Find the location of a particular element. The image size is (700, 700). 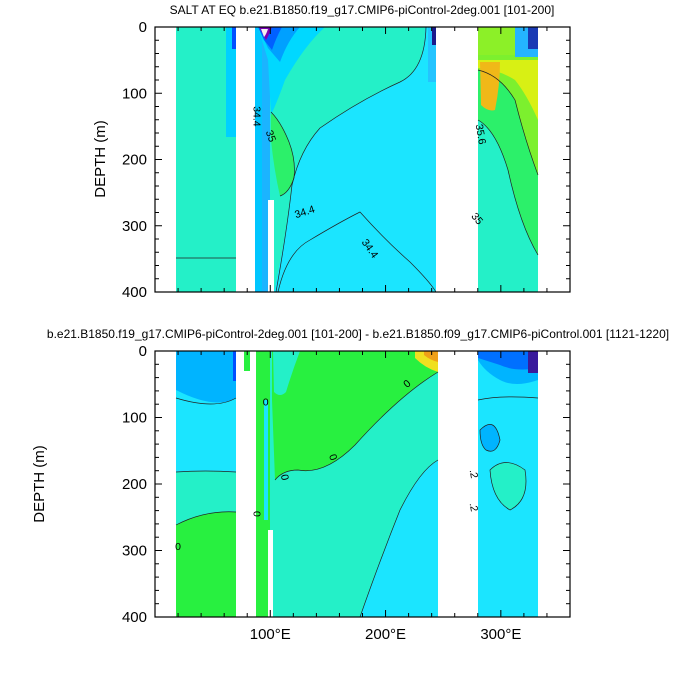

bot-fill-west-top is located at coordinates (206, 377).